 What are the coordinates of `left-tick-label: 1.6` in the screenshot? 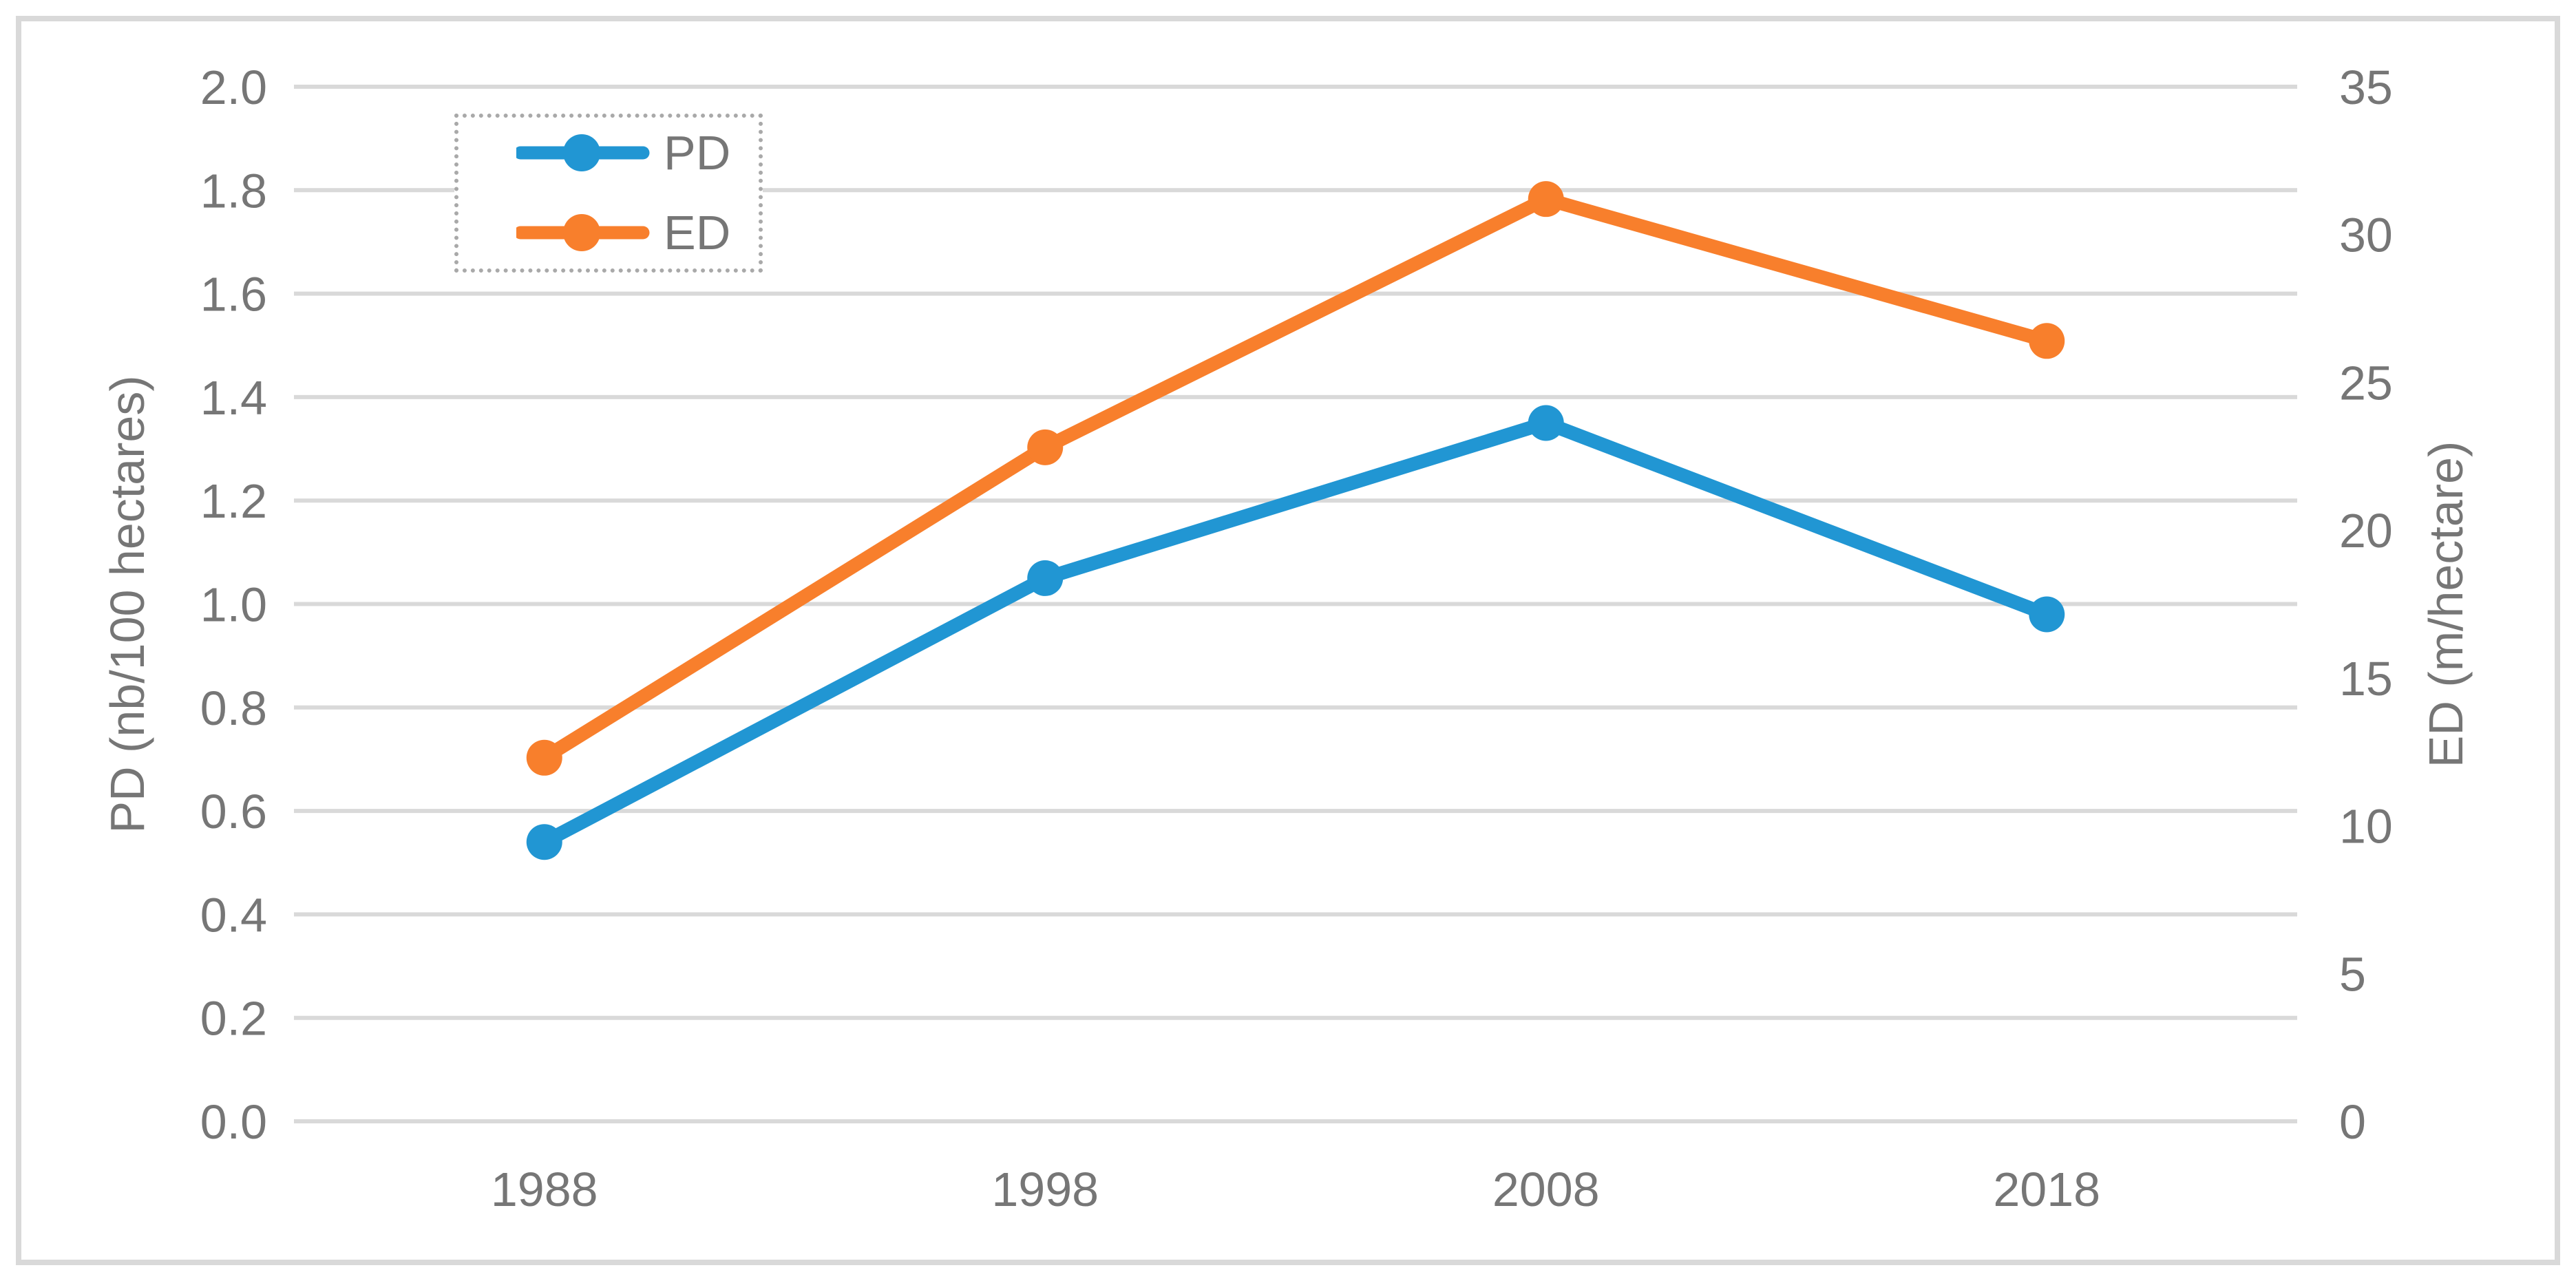 It's located at (234, 294).